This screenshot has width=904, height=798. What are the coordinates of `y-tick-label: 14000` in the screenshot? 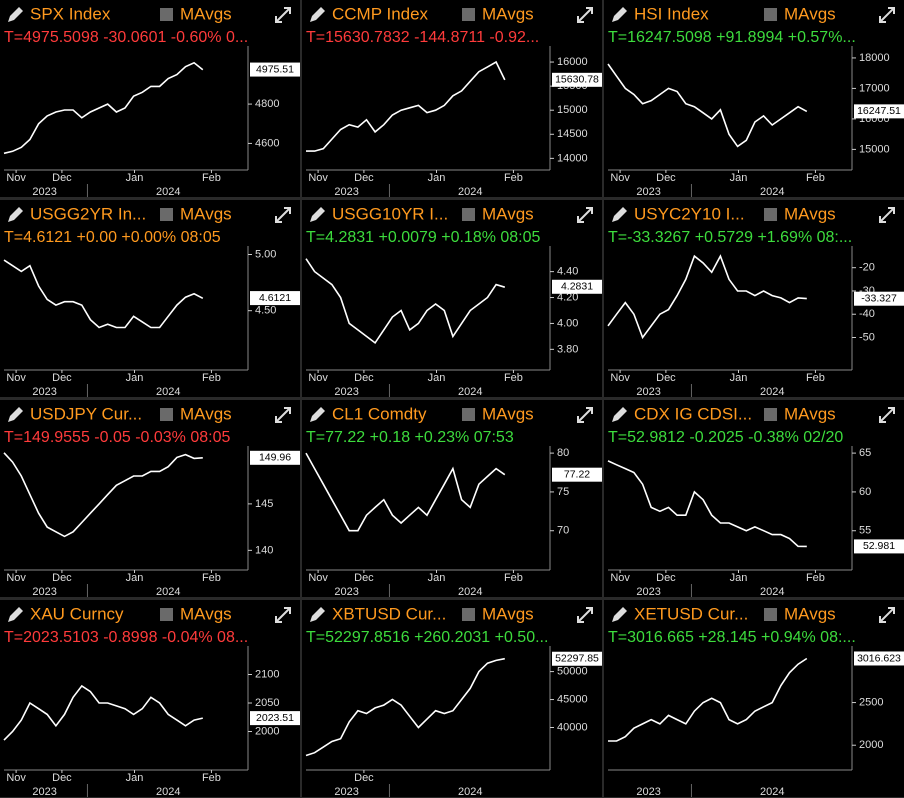 It's located at (572, 158).